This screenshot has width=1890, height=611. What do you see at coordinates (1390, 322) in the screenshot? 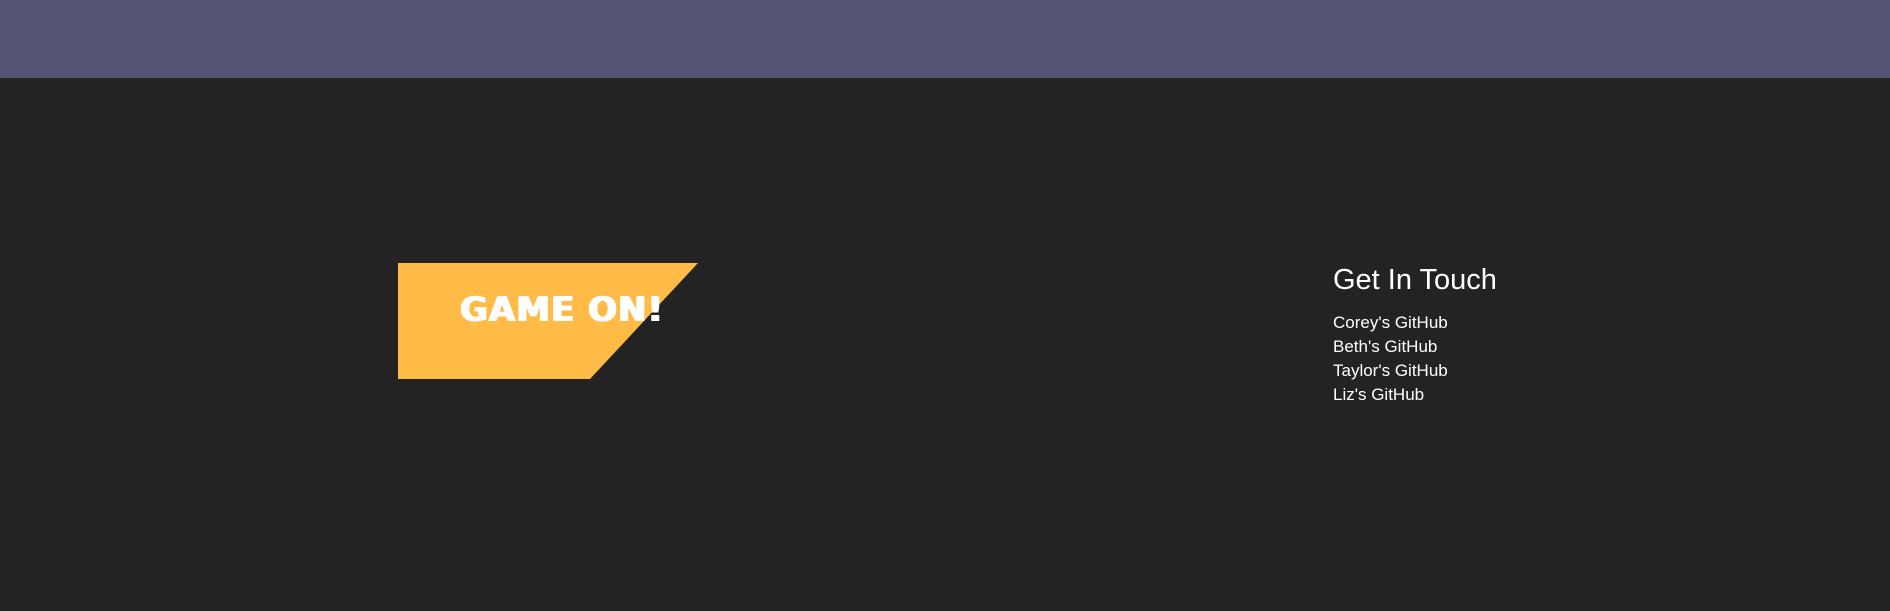
I see `corey-github-link: Corey's GitHub` at bounding box center [1390, 322].